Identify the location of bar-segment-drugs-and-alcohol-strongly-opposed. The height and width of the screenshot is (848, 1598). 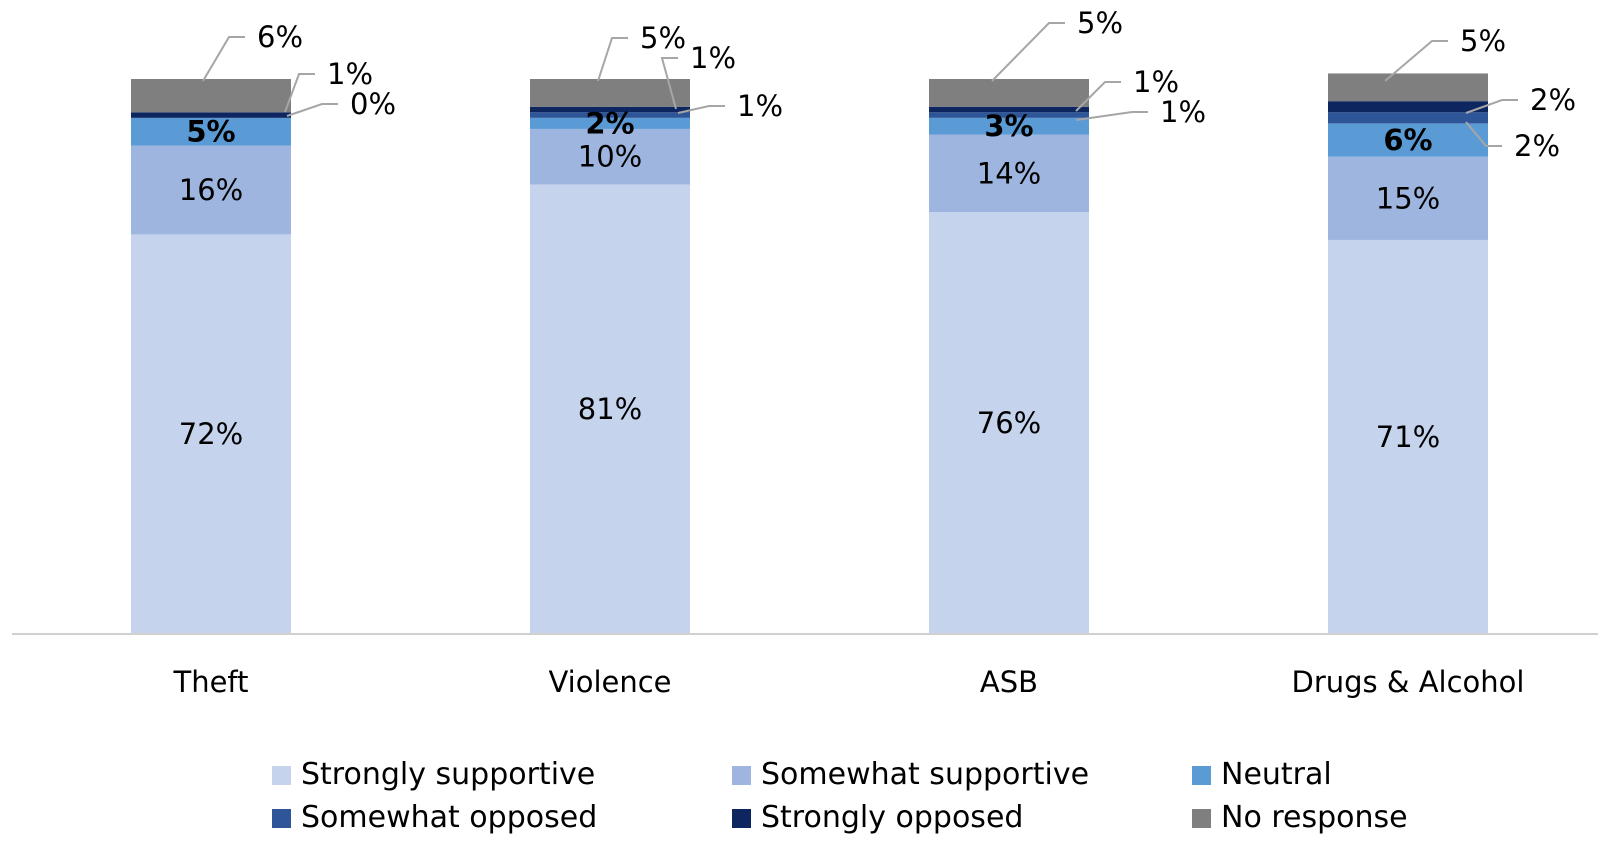
(1408, 107).